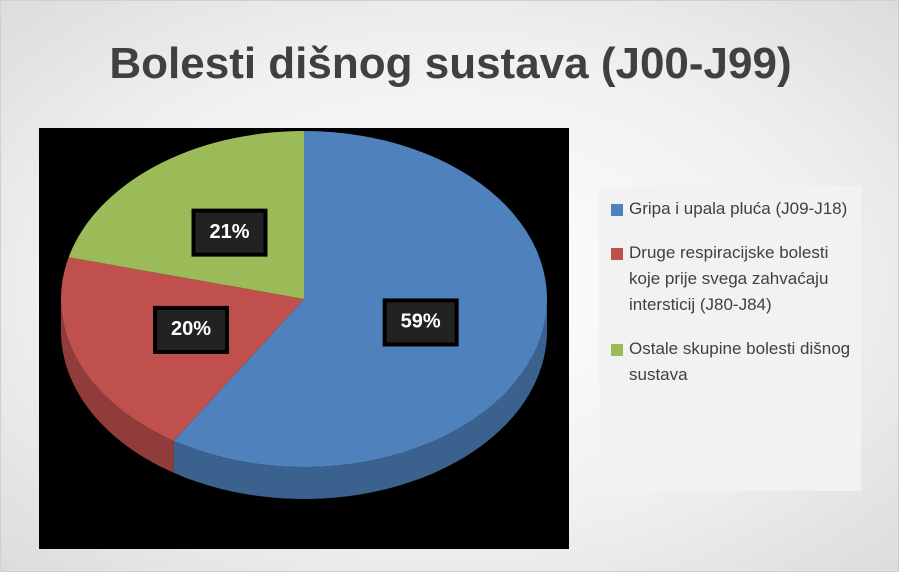 Image resolution: width=899 pixels, height=572 pixels. I want to click on legend-label: Ostale skupine bolesti dišnog sustava, so click(740, 361).